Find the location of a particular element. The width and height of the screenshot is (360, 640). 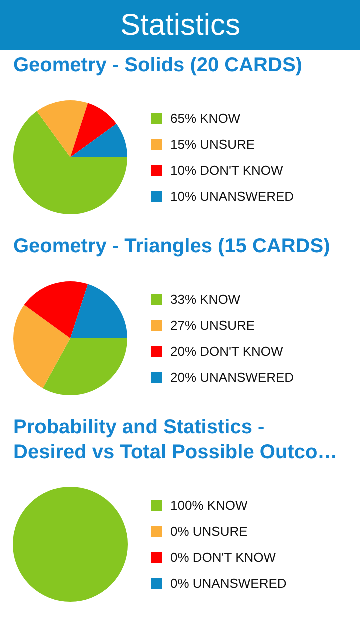

legend-label: 10% UNANSWERED is located at coordinates (232, 196).